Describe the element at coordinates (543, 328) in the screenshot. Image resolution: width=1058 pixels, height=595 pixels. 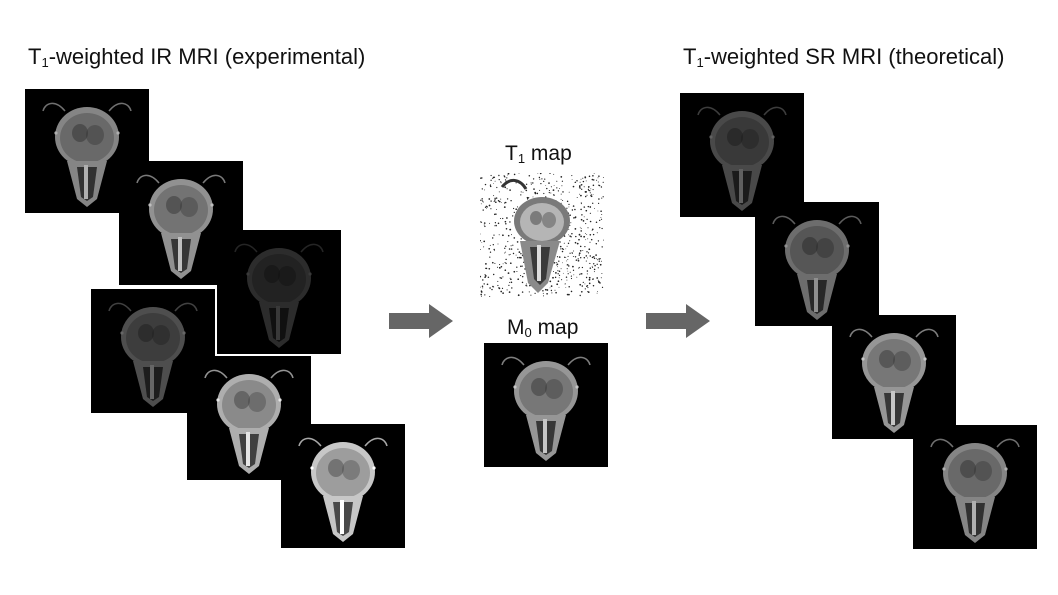
I see `m0-map-label: M0 map` at that location.